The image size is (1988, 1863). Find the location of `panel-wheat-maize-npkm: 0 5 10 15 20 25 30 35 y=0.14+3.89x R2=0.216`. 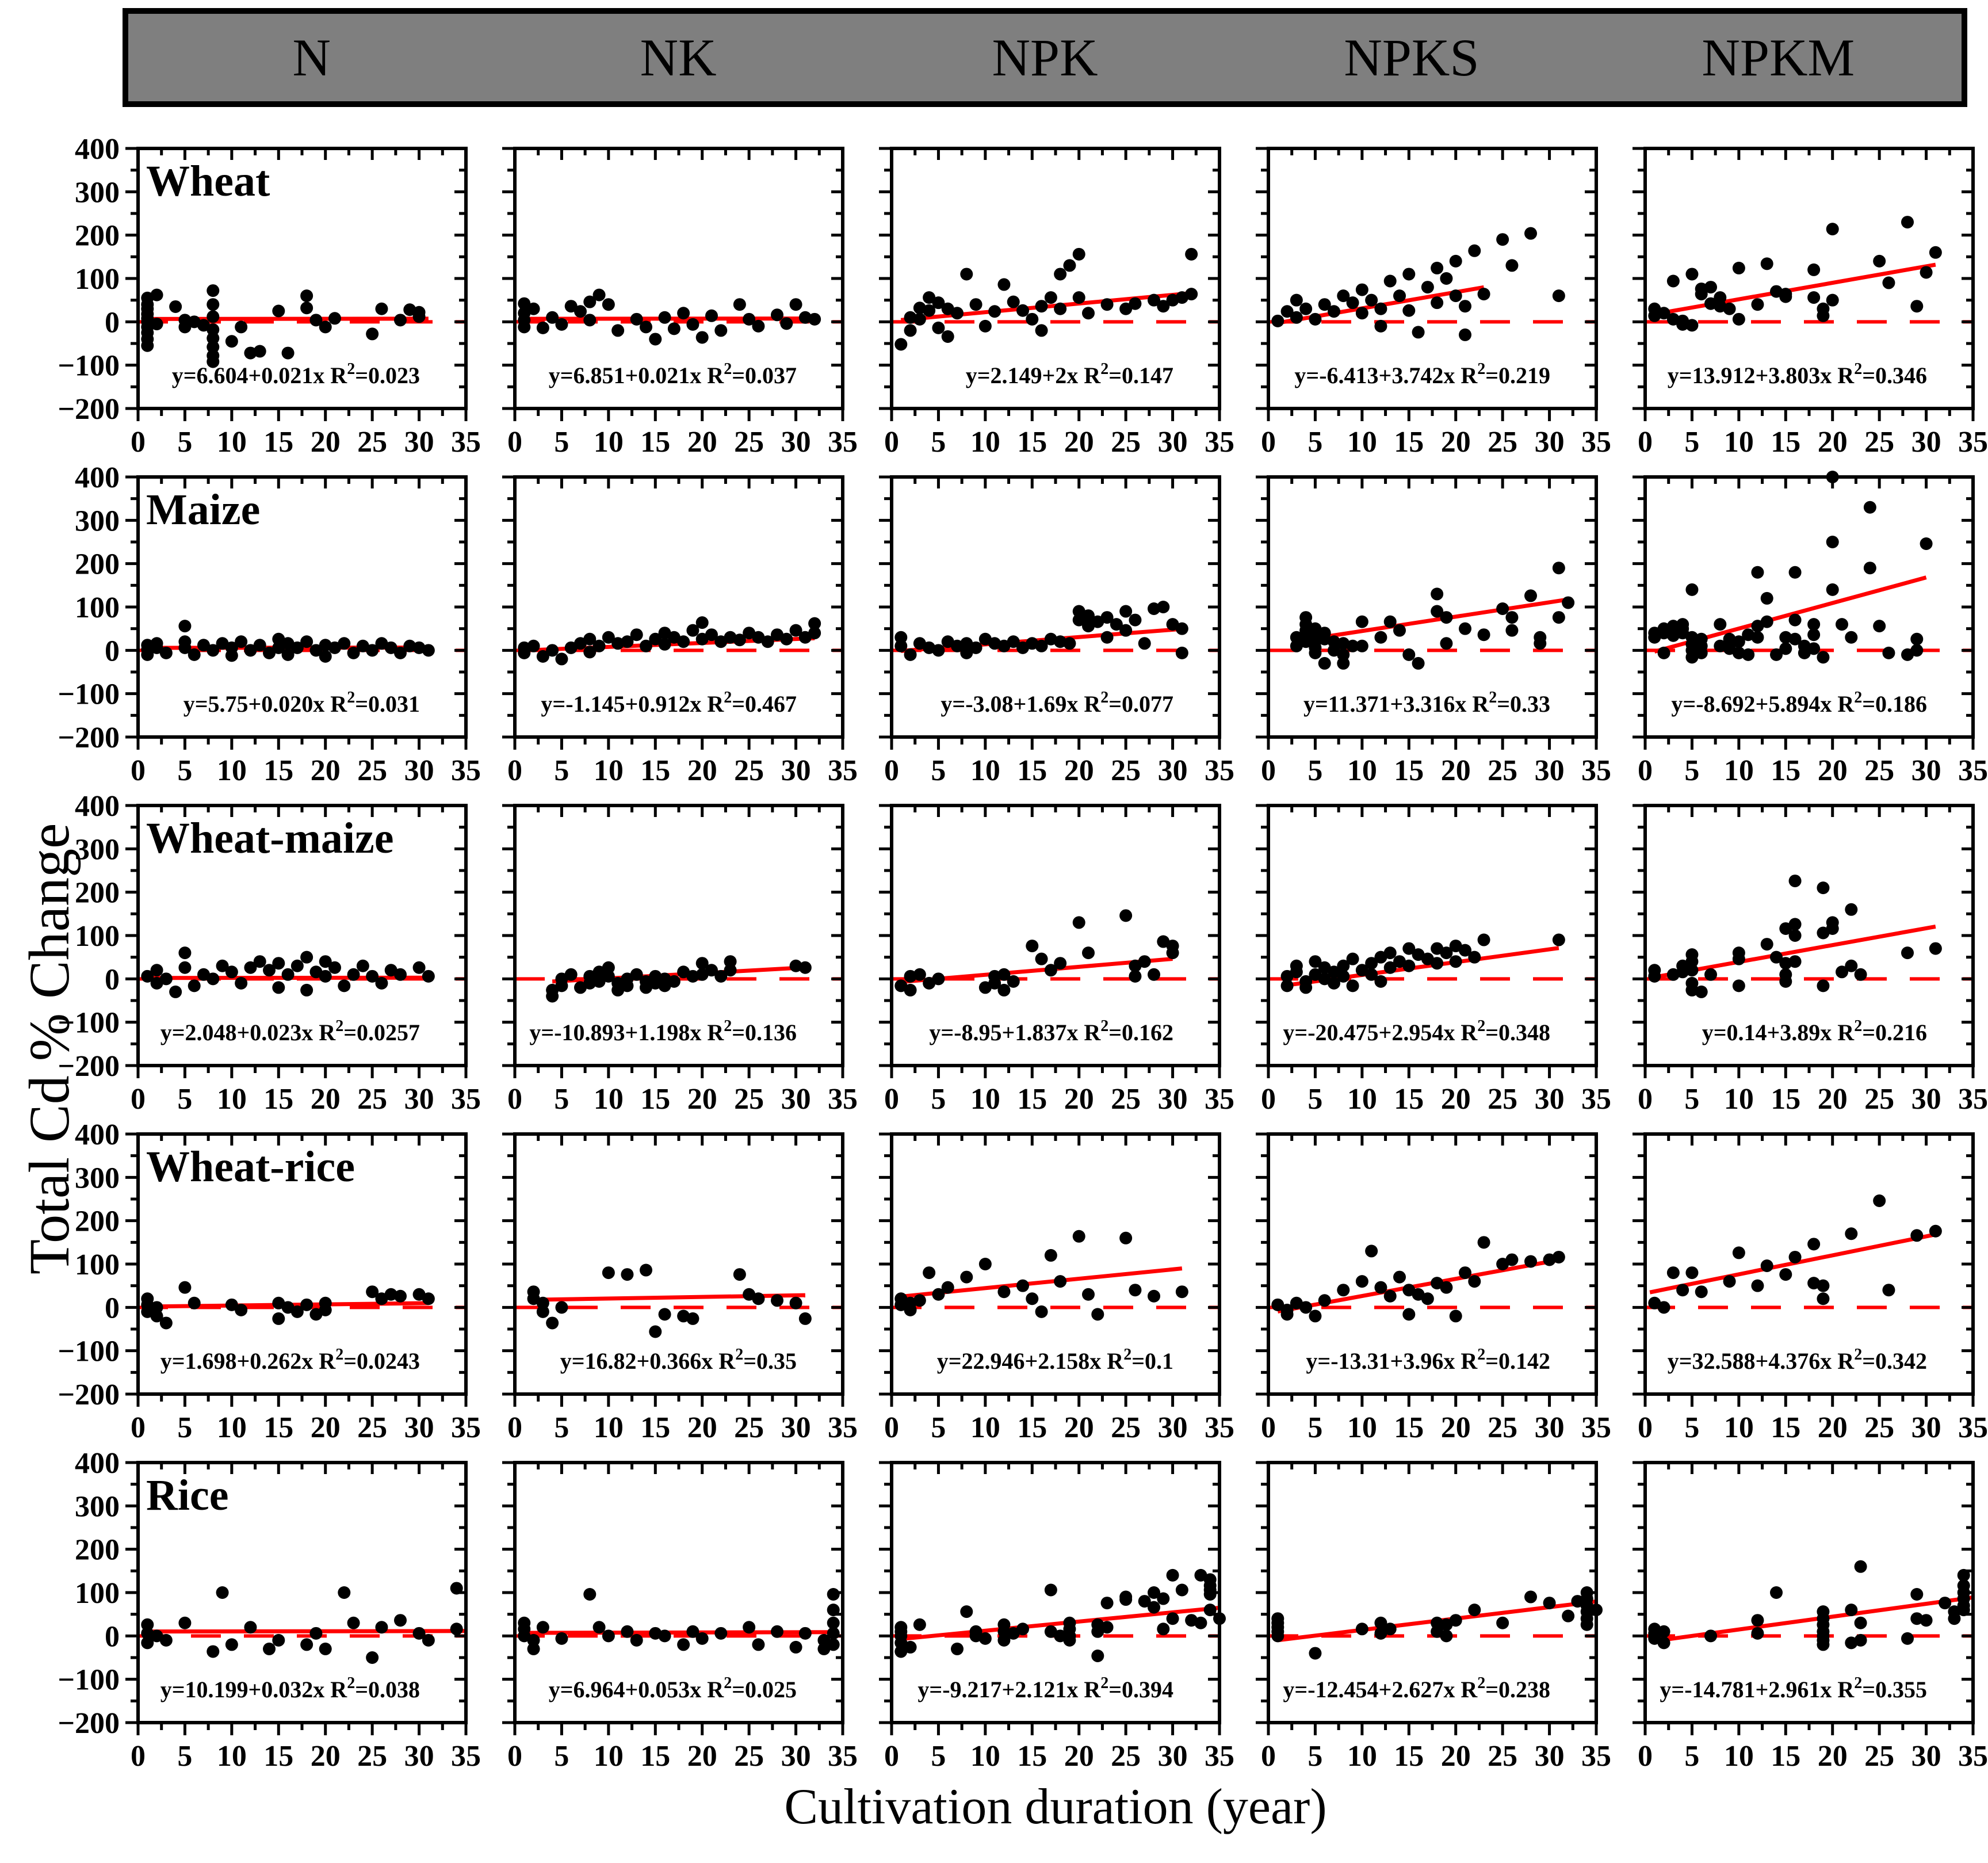

panel-wheat-maize-npkm: 0 5 10 15 20 25 30 35 y=0.14+3.89x R2=0.216 is located at coordinates (1811, 960).